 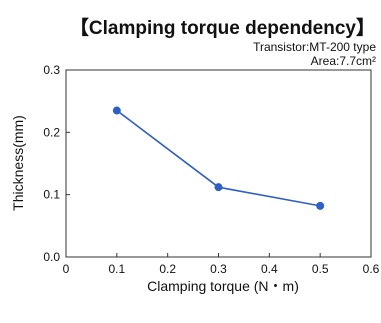 I want to click on x-tick-label: 0.5, so click(x=320, y=269).